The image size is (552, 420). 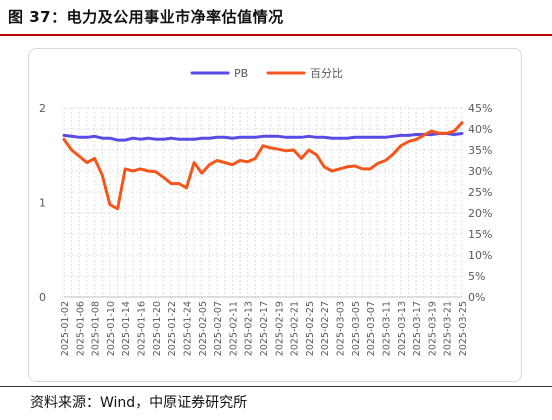 What do you see at coordinates (326, 73) in the screenshot?
I see `legend-label: 百分比` at bounding box center [326, 73].